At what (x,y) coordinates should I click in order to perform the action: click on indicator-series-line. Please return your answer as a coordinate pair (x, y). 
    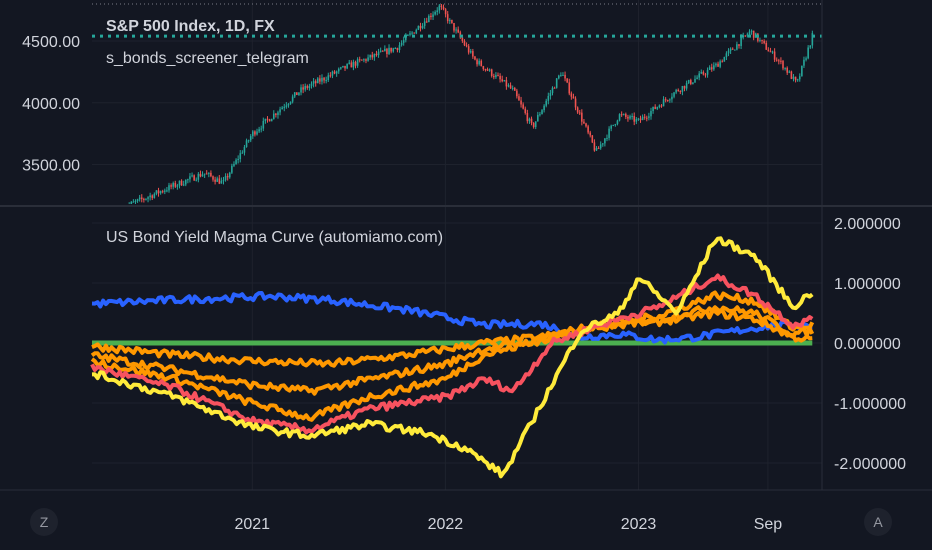
    Looking at the image, I should click on (452, 350).